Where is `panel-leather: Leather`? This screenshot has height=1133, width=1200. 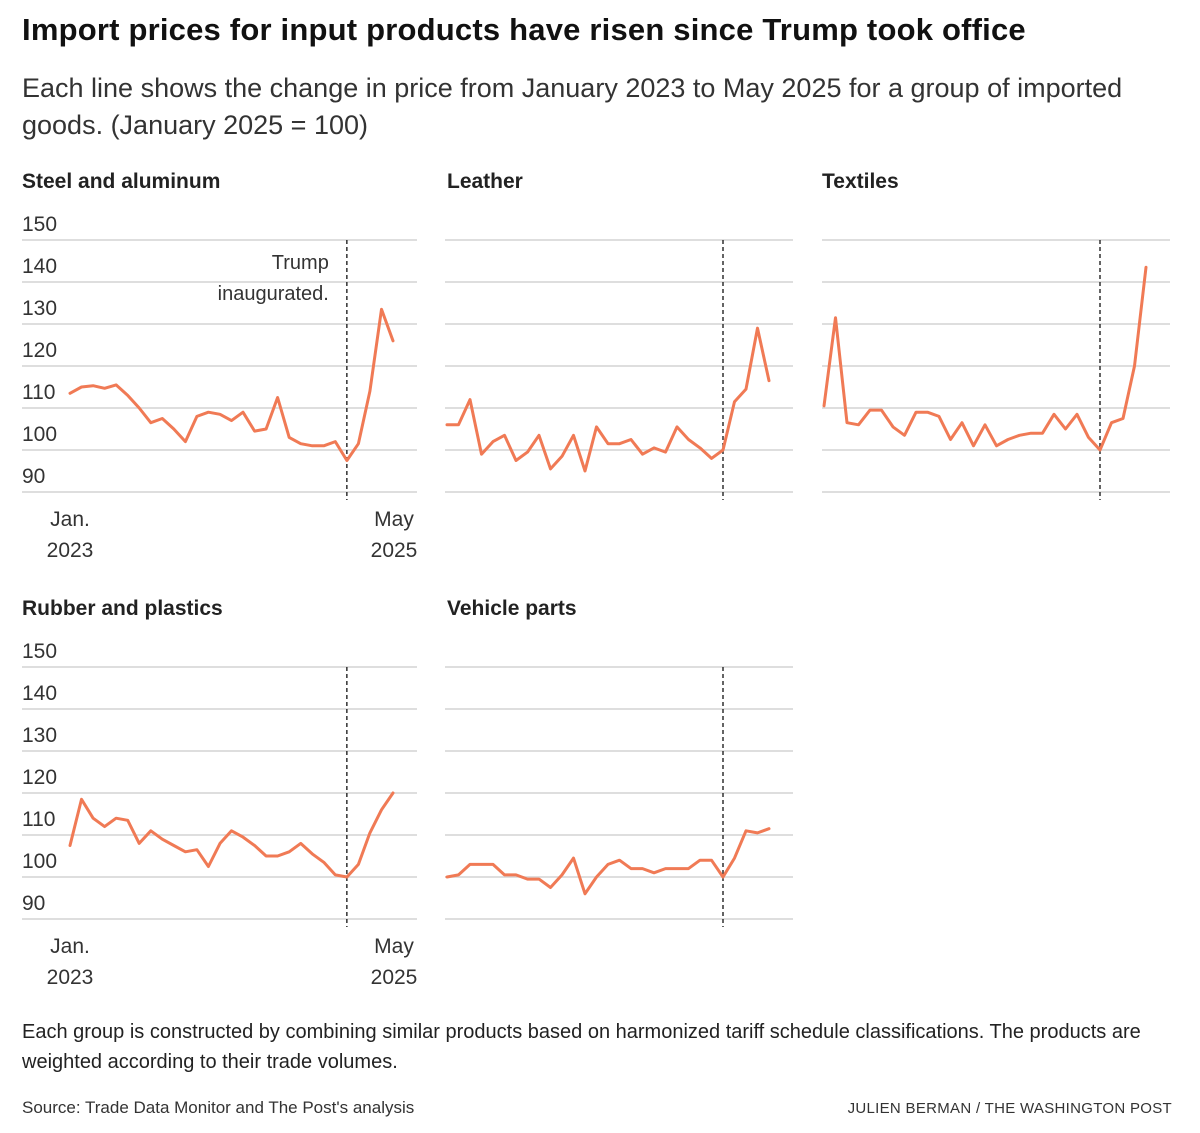 panel-leather: Leather is located at coordinates (619, 335).